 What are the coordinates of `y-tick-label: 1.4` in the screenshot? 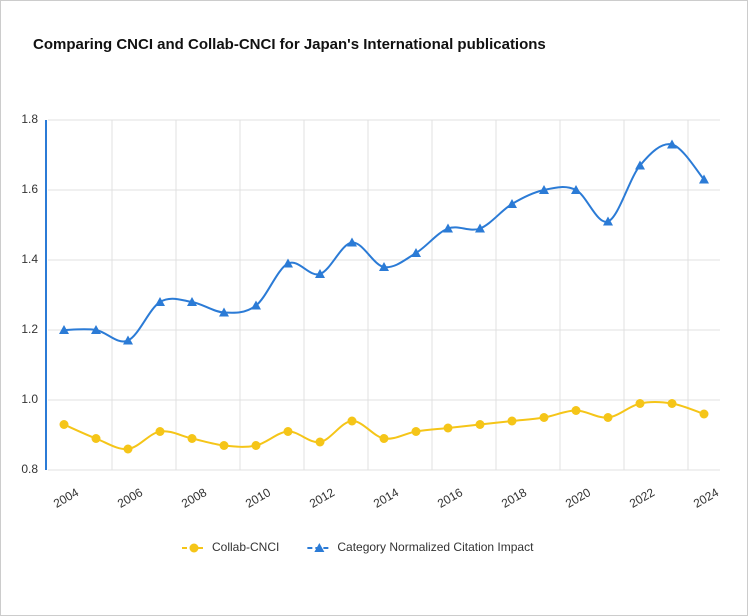 It's located at (29, 259).